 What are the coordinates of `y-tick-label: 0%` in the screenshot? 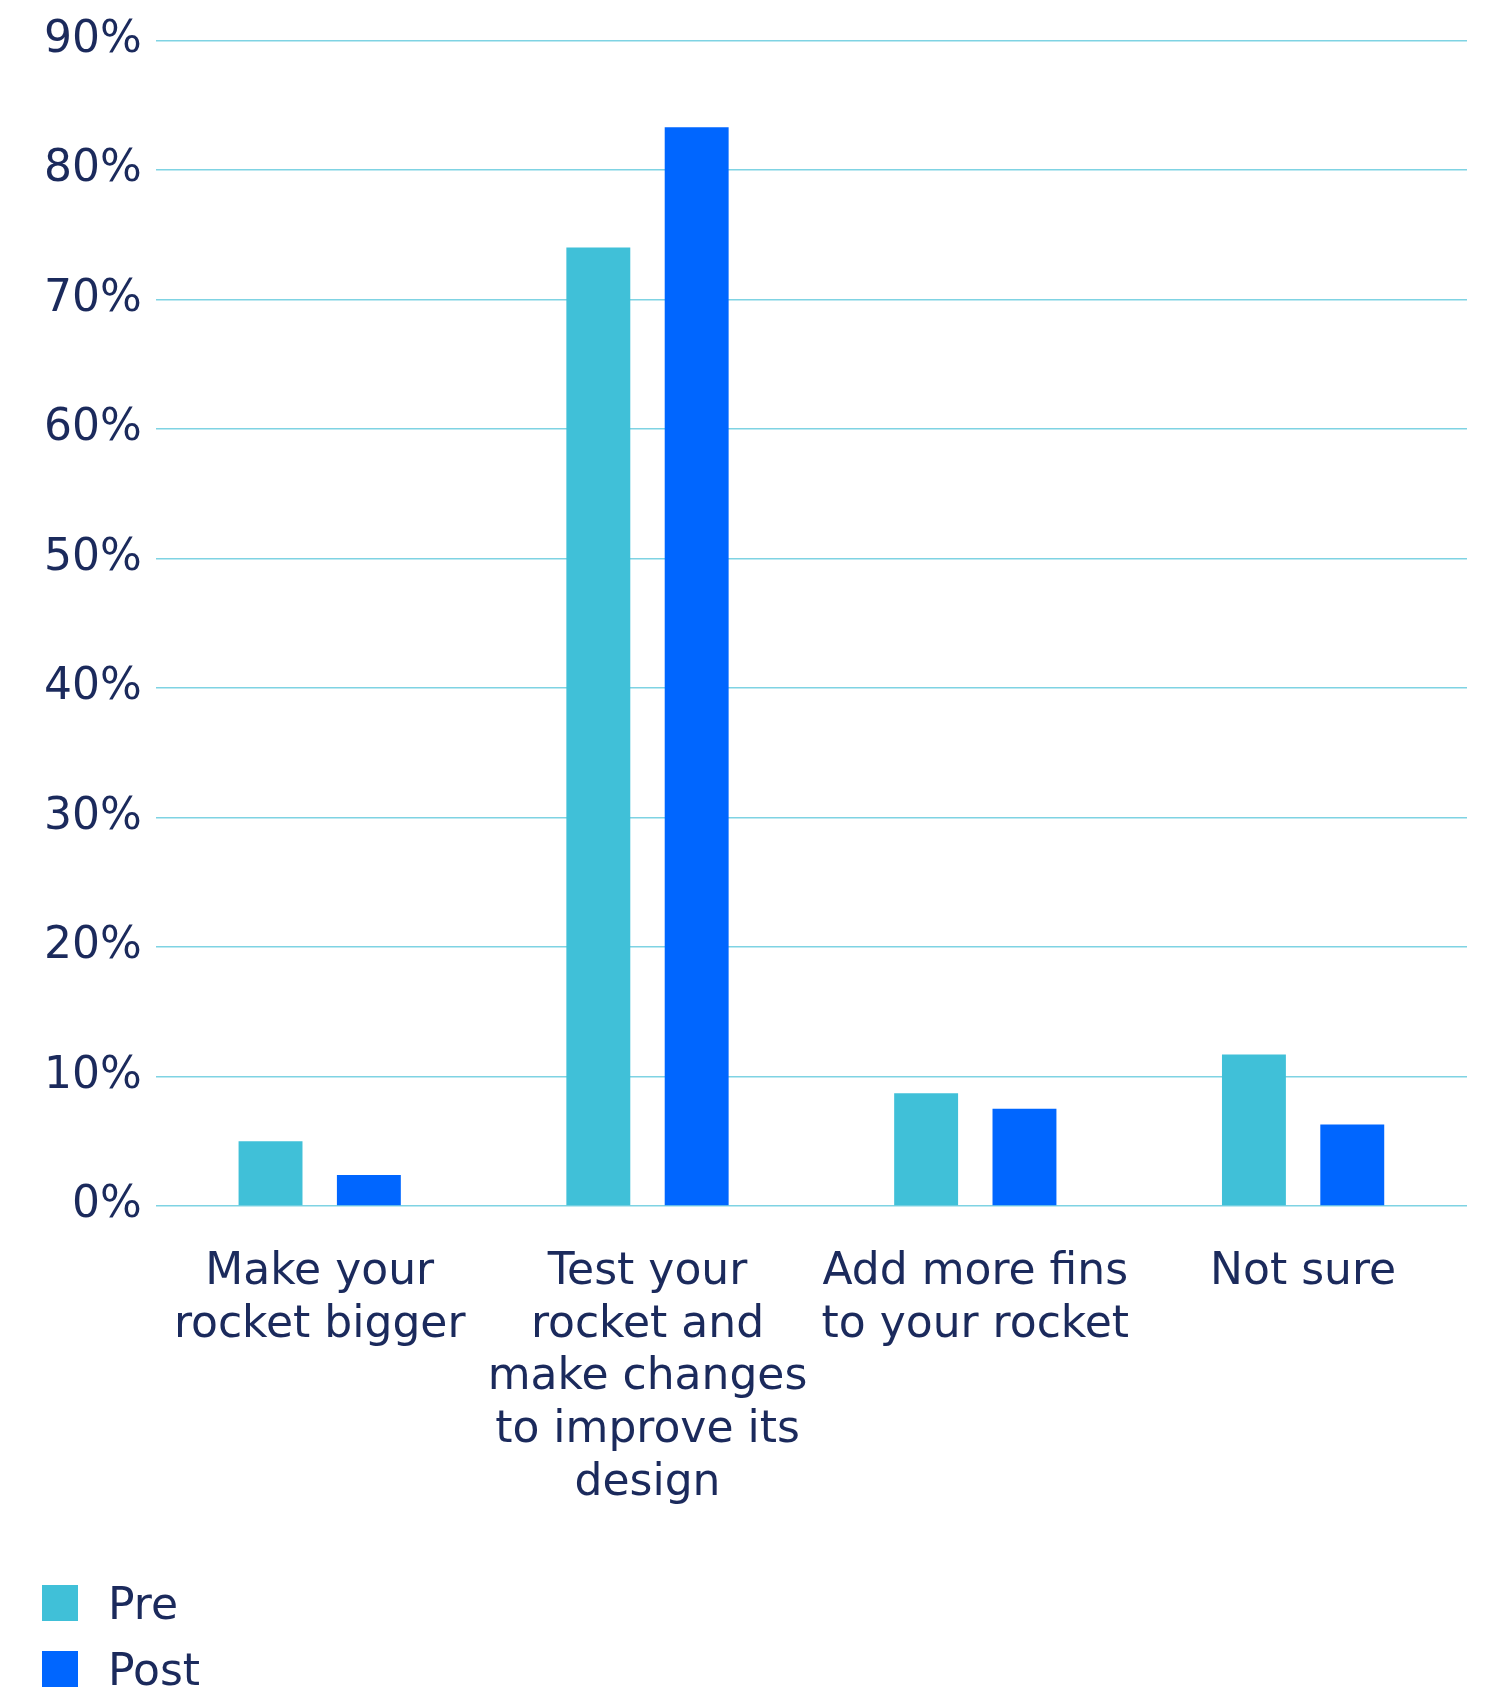 It's located at (106, 1202).